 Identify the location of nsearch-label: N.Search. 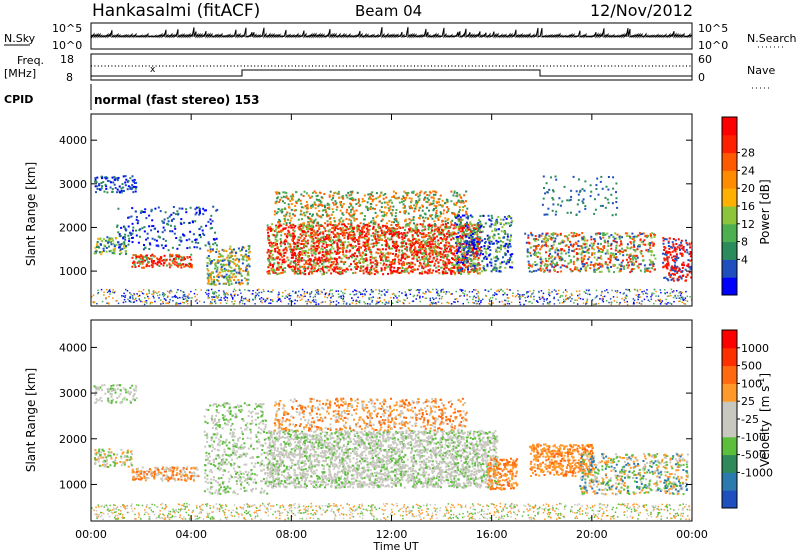
(772, 38).